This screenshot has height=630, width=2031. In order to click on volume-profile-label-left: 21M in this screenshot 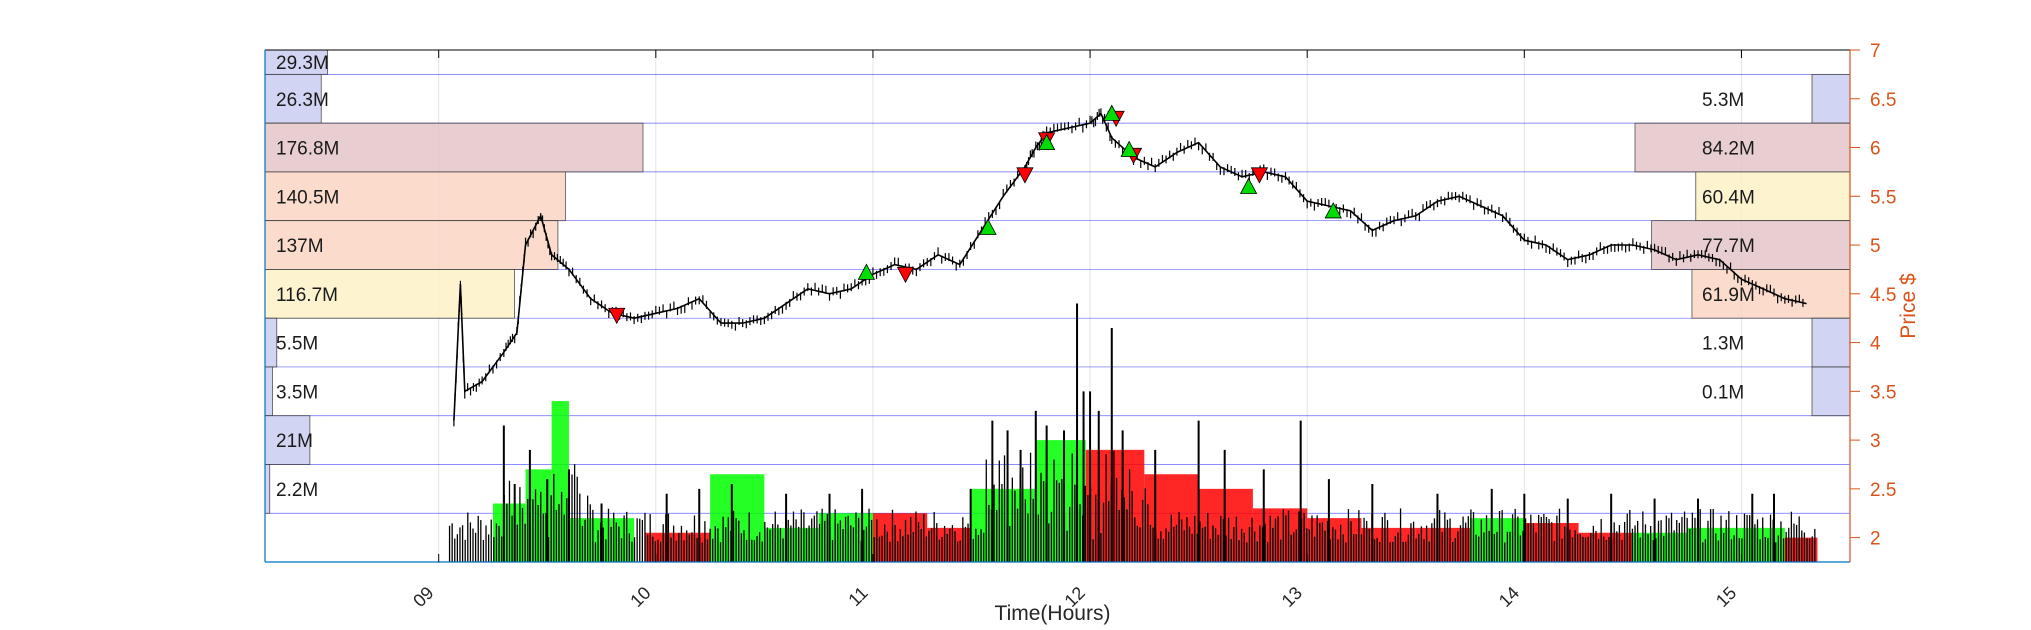, I will do `click(294, 441)`.